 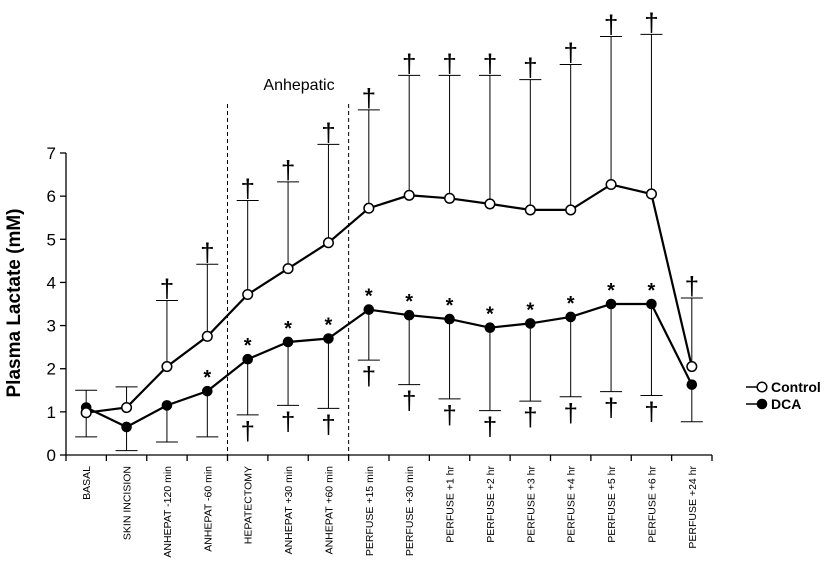 I want to click on y-tick-label: 0, so click(x=51, y=455).